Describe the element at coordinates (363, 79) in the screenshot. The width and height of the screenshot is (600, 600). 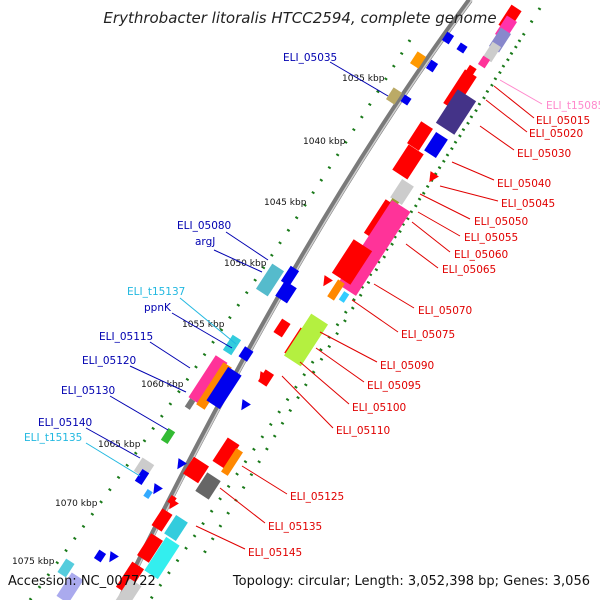
I see `scale-label: 1035 kbp` at that location.